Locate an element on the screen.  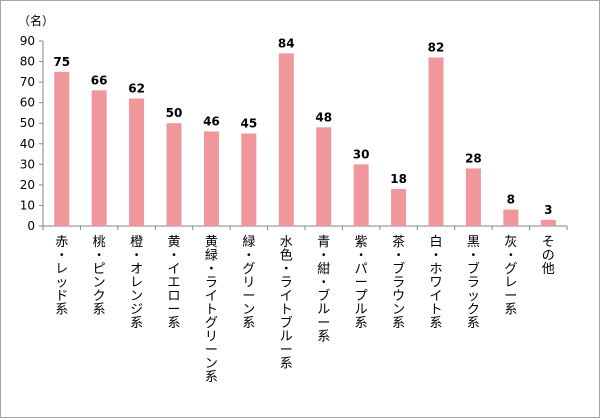
category-label: 青・紺・ブルー系 is located at coordinates (323, 290).